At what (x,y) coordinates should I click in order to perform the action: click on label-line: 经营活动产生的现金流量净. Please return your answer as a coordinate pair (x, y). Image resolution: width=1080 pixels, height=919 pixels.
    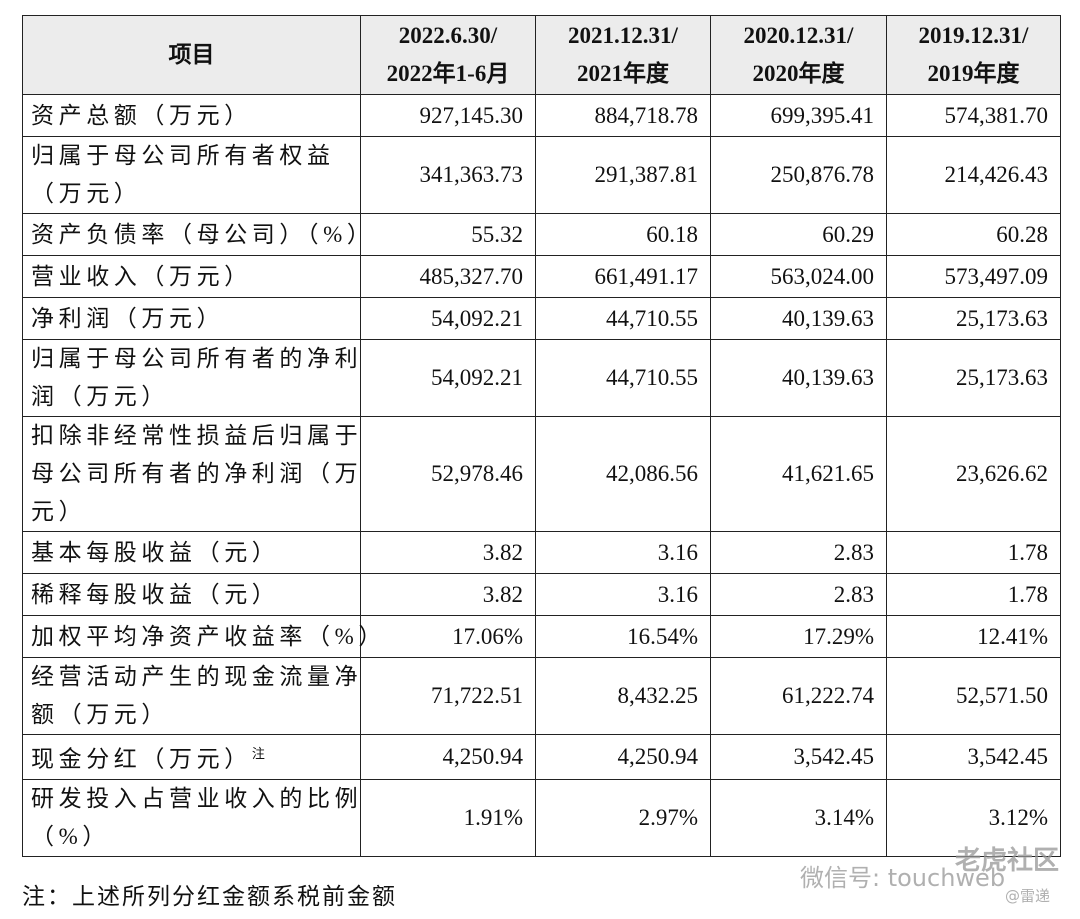
    Looking at the image, I should click on (197, 676).